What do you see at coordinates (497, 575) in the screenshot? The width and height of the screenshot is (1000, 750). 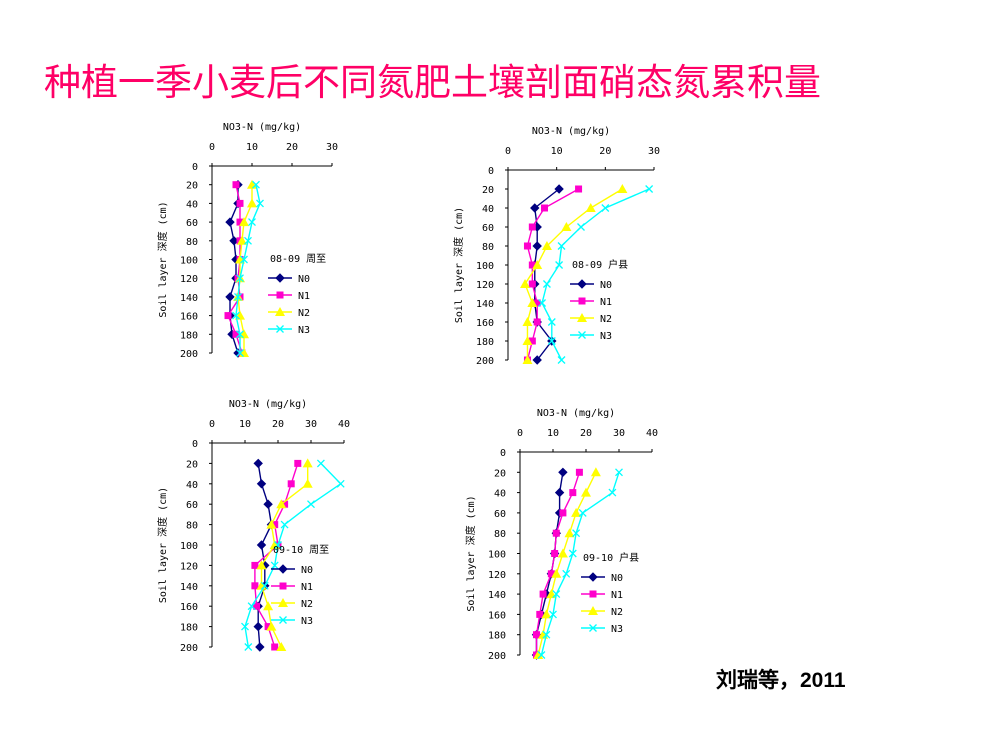 I see `y-tick-label: 120` at bounding box center [497, 575].